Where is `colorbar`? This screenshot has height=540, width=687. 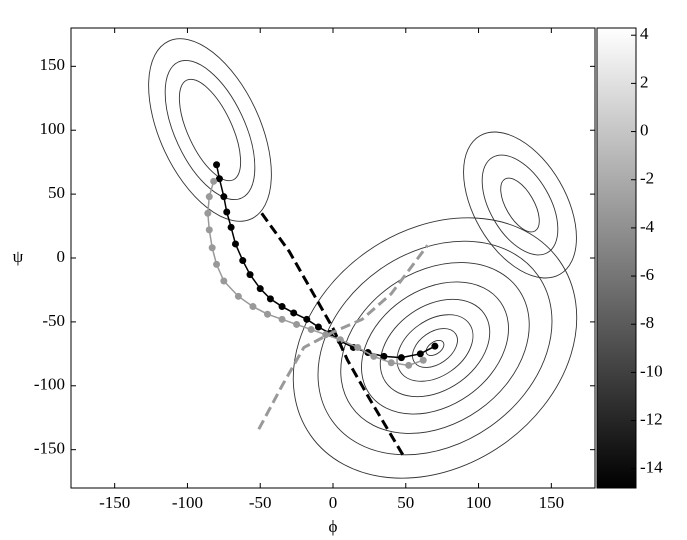 colorbar is located at coordinates (616, 258).